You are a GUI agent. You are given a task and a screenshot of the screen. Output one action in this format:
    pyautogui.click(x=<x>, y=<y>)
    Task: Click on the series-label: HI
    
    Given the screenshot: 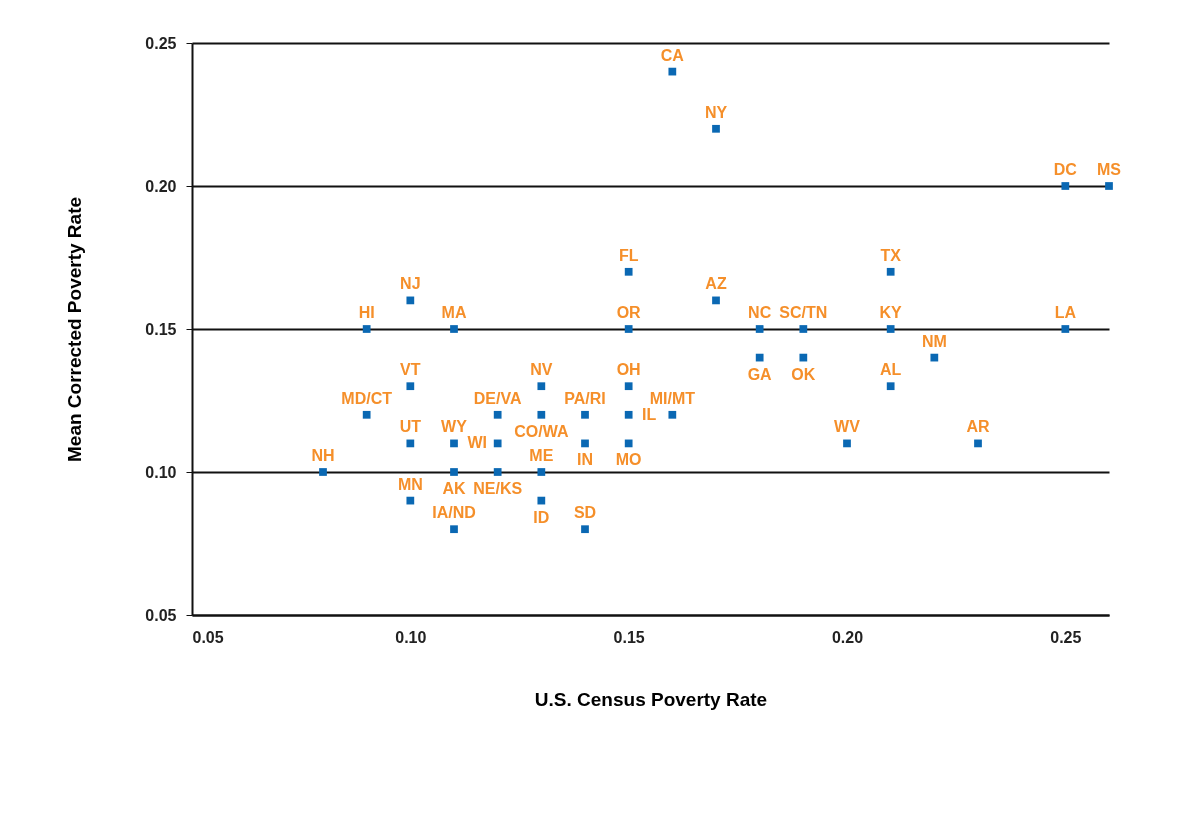 What is the action you would take?
    pyautogui.click(x=366, y=312)
    